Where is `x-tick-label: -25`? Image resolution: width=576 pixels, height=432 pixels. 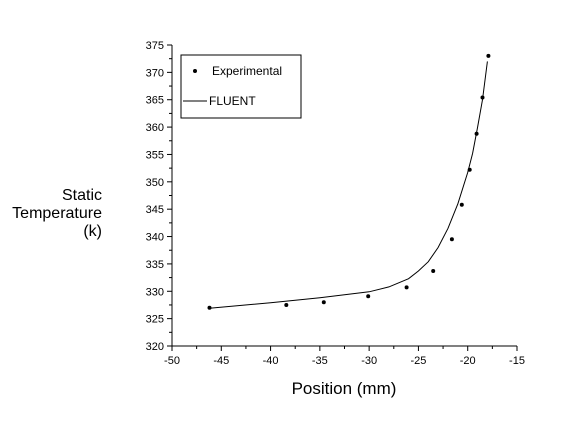
x-tick-label: -25 is located at coordinates (418, 361).